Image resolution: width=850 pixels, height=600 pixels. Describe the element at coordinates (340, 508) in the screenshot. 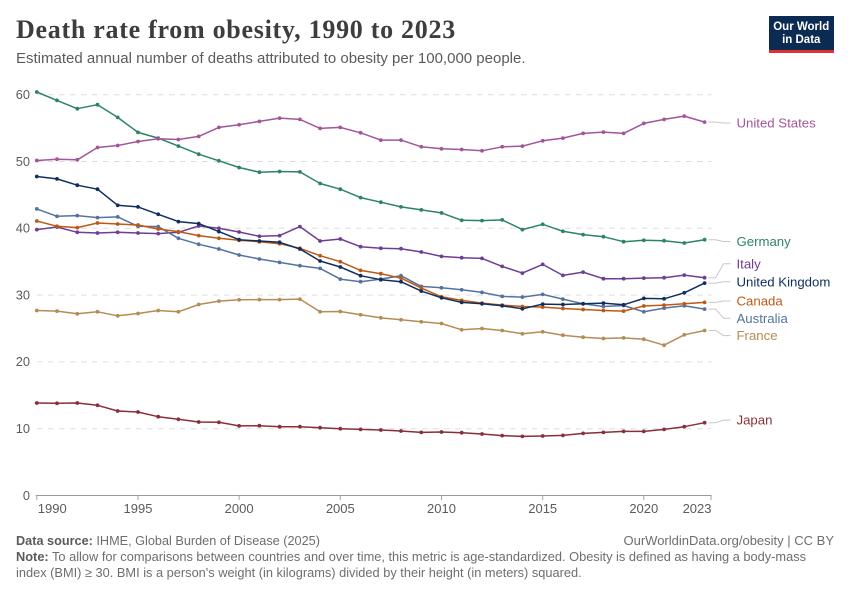

I see `svg-text: 2005` at that location.